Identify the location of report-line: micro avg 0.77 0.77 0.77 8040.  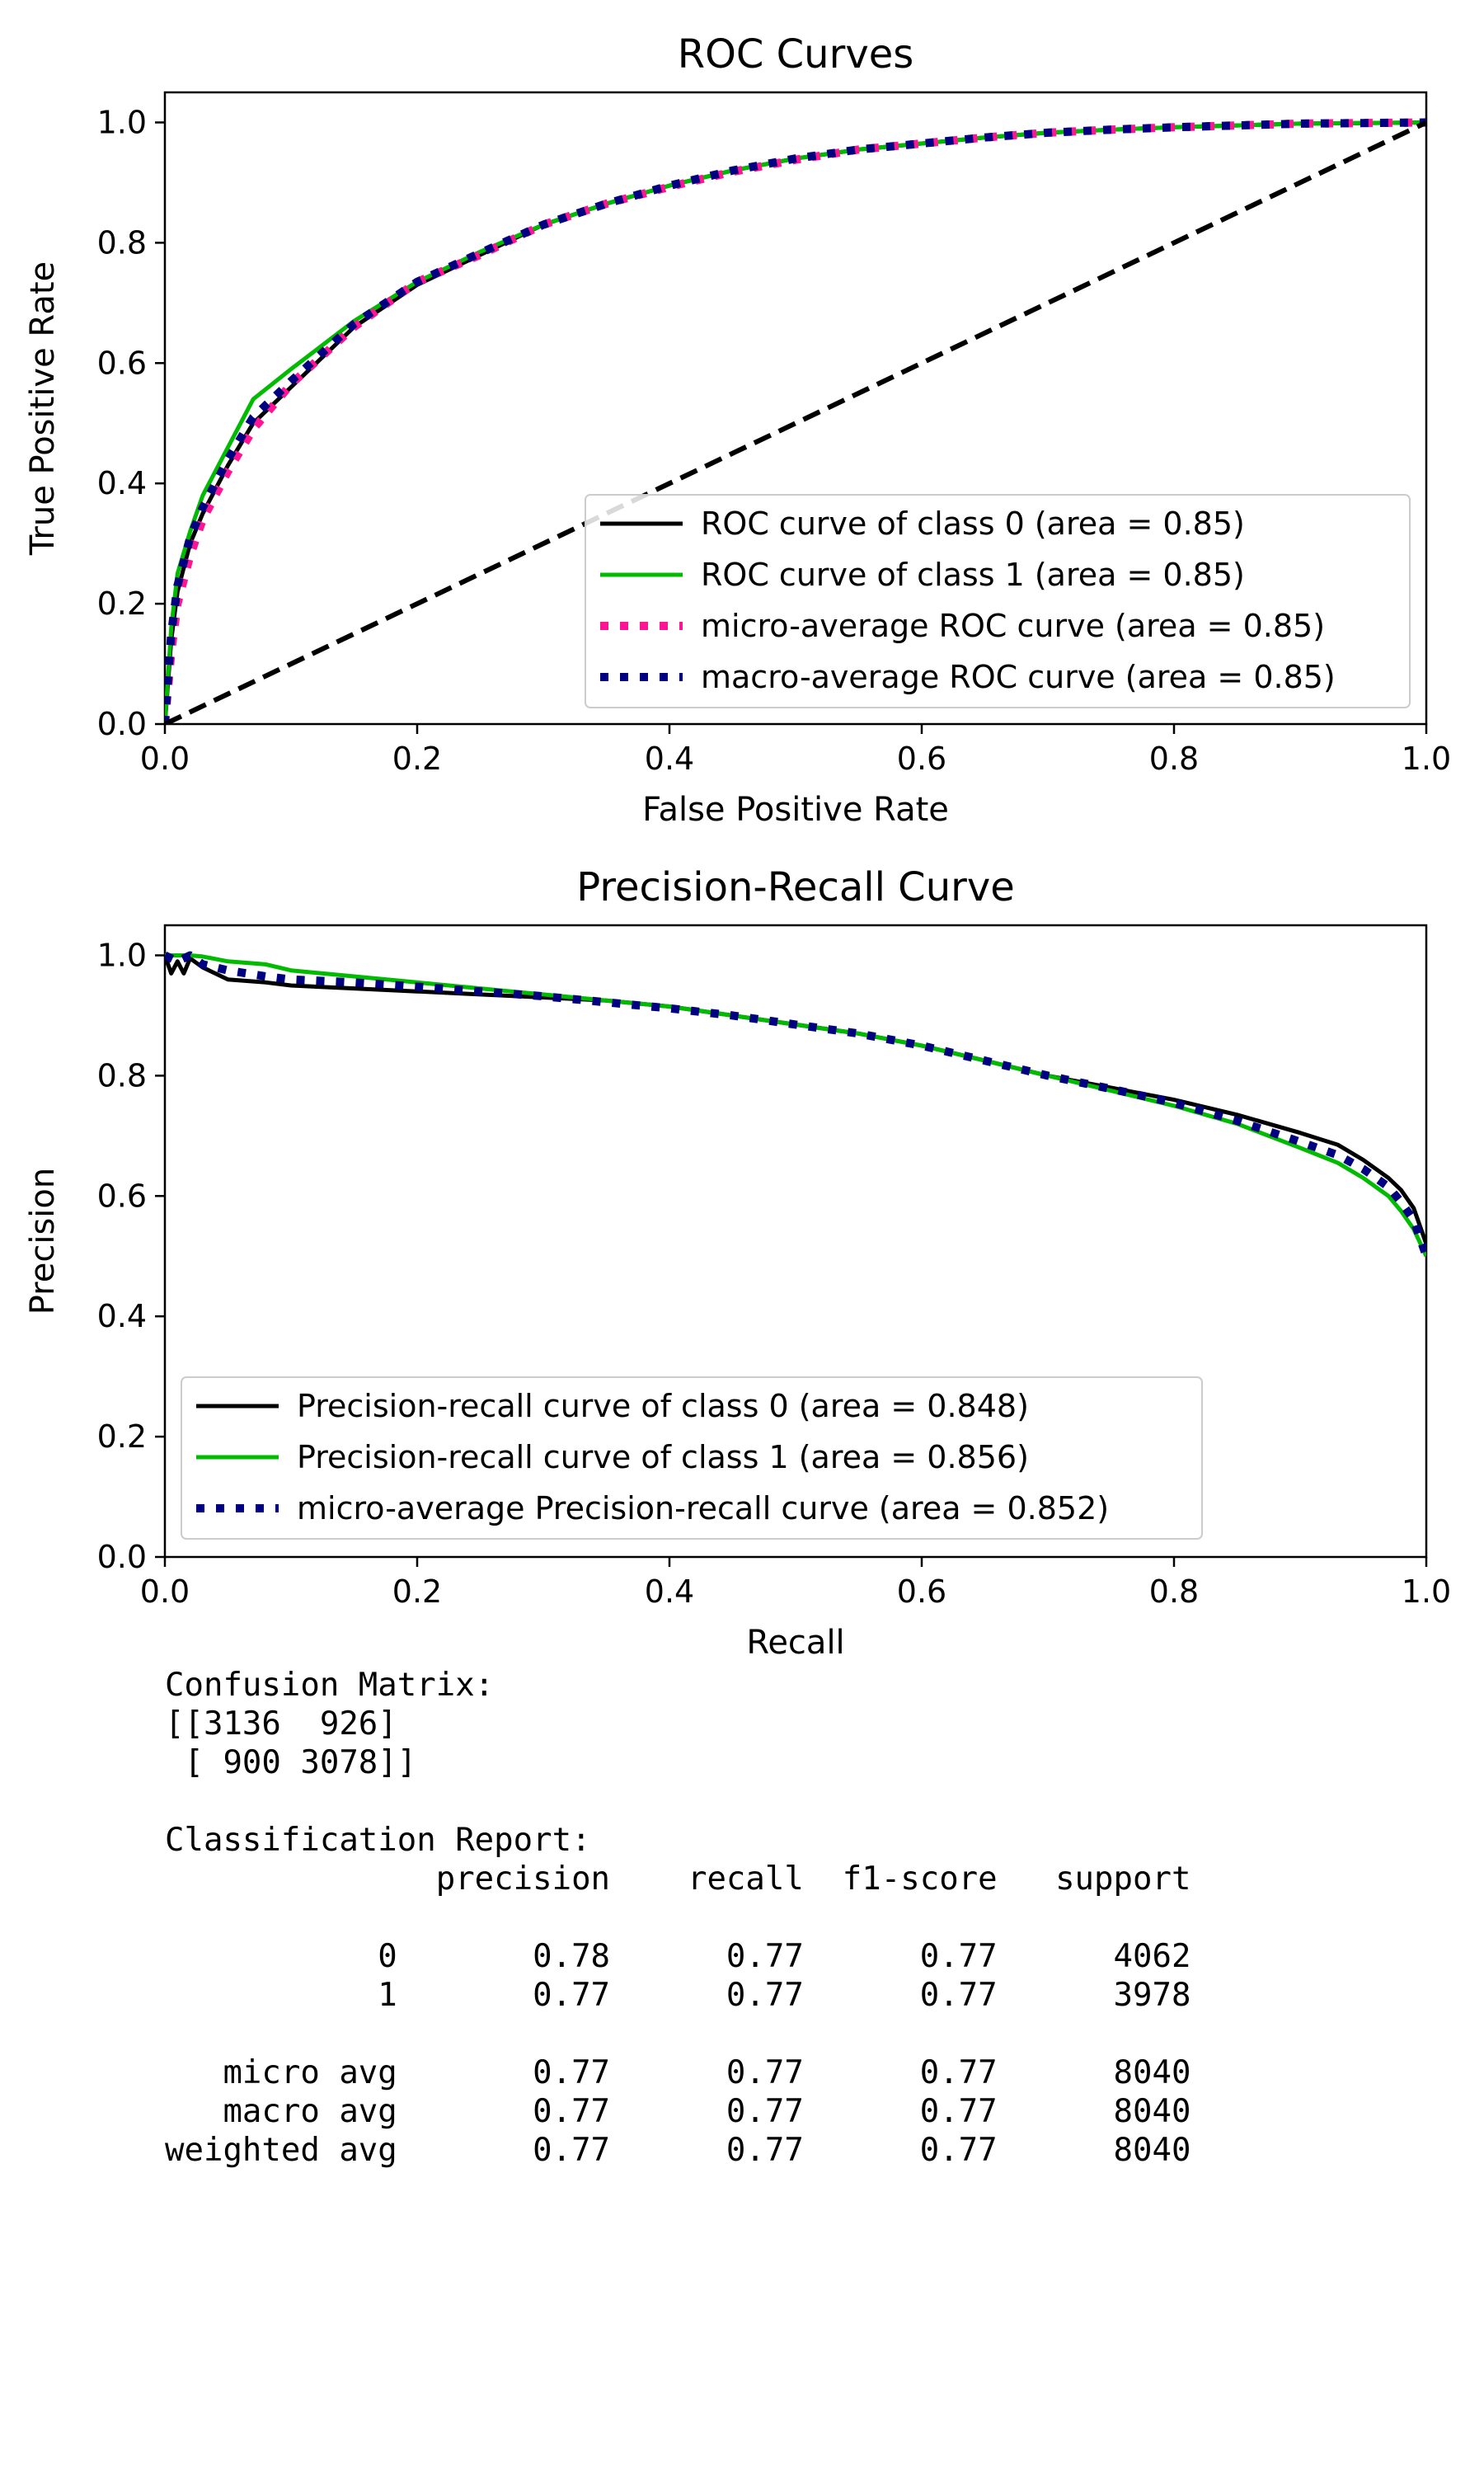
(678, 2072).